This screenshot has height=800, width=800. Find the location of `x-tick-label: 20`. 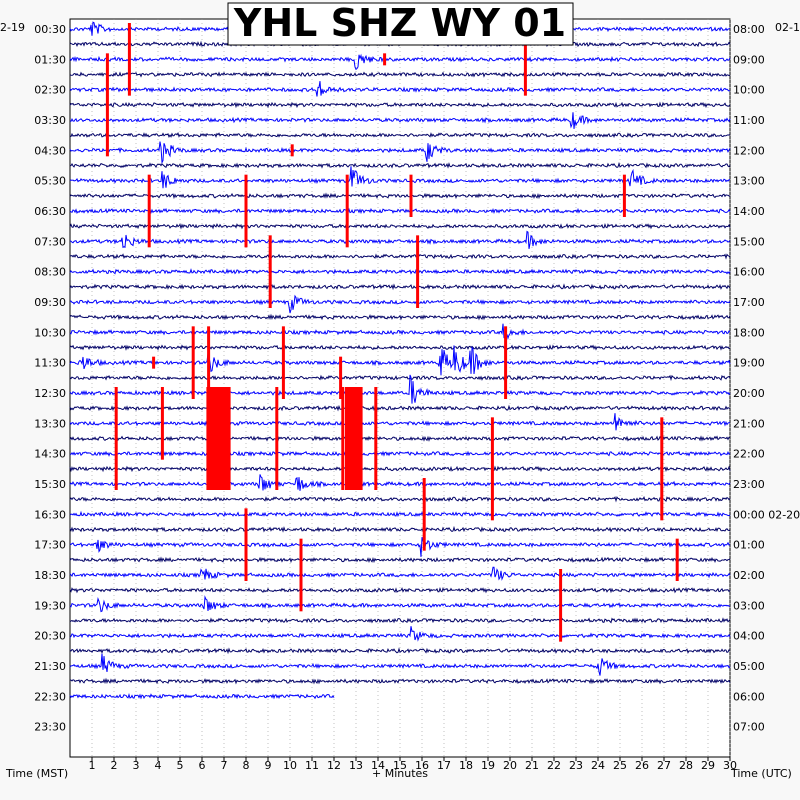

x-tick-label: 20 is located at coordinates (510, 765).